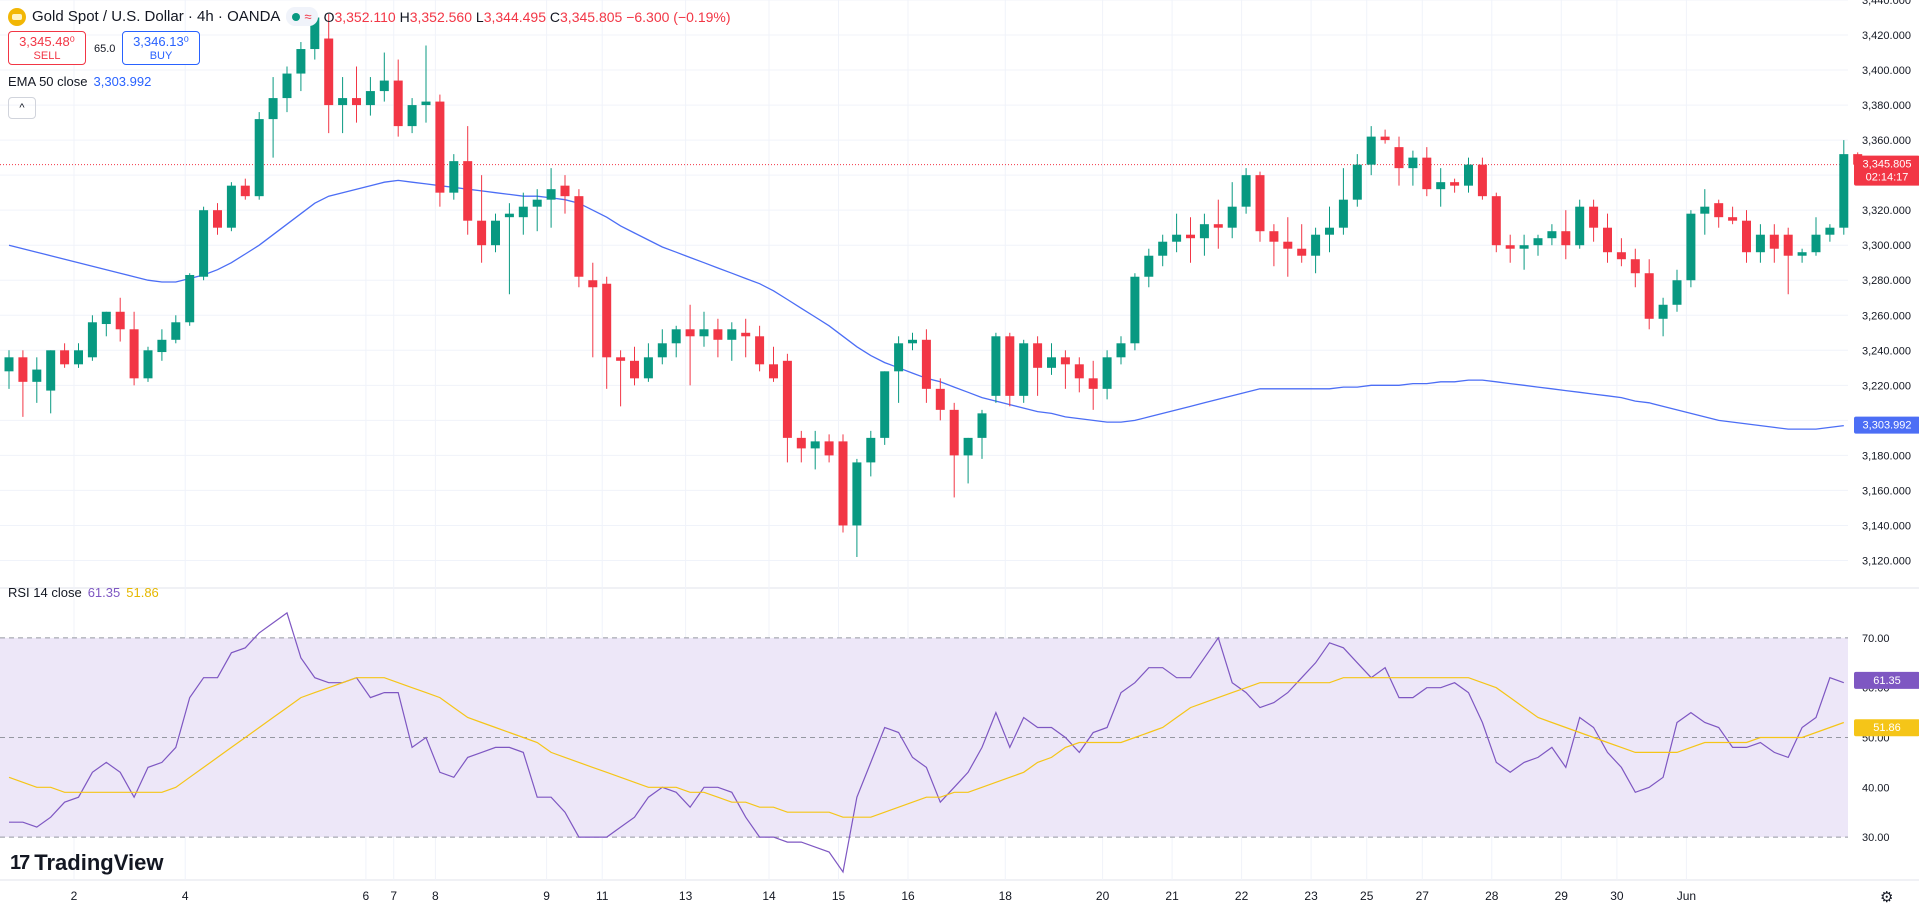 This screenshot has width=1919, height=911. What do you see at coordinates (74, 896) in the screenshot?
I see `time-tick-label: 2` at bounding box center [74, 896].